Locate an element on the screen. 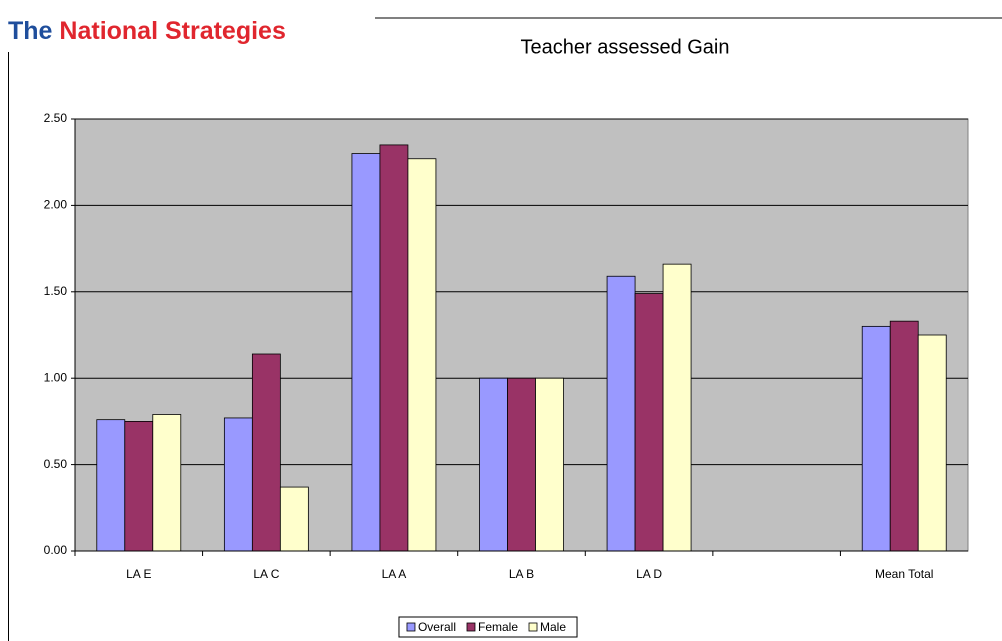 The width and height of the screenshot is (1002, 641). legend-label: Male is located at coordinates (553, 627).